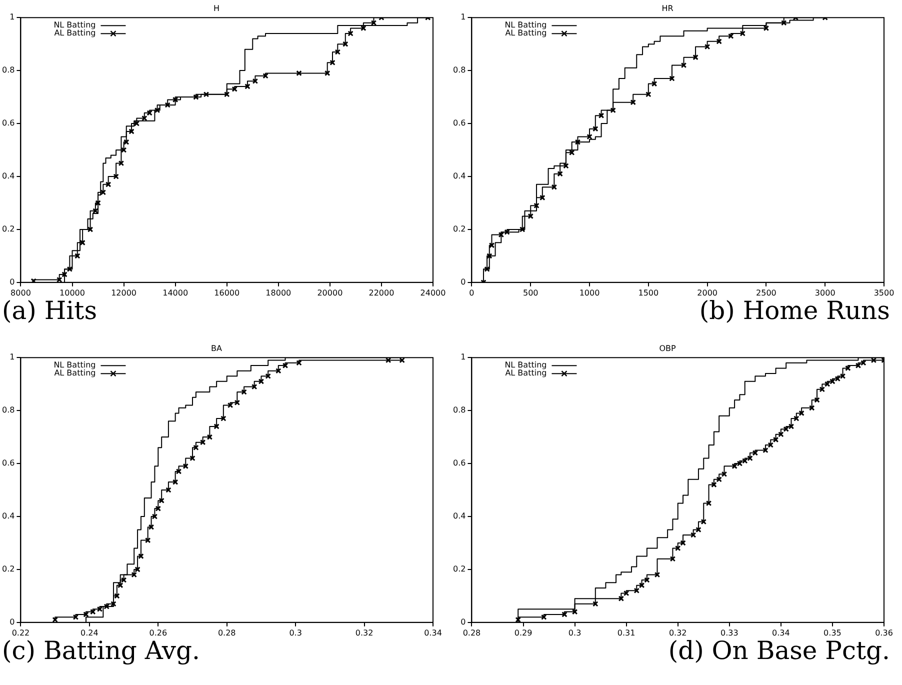  What do you see at coordinates (433, 293) in the screenshot?
I see `x-tick-label: 24000` at bounding box center [433, 293].